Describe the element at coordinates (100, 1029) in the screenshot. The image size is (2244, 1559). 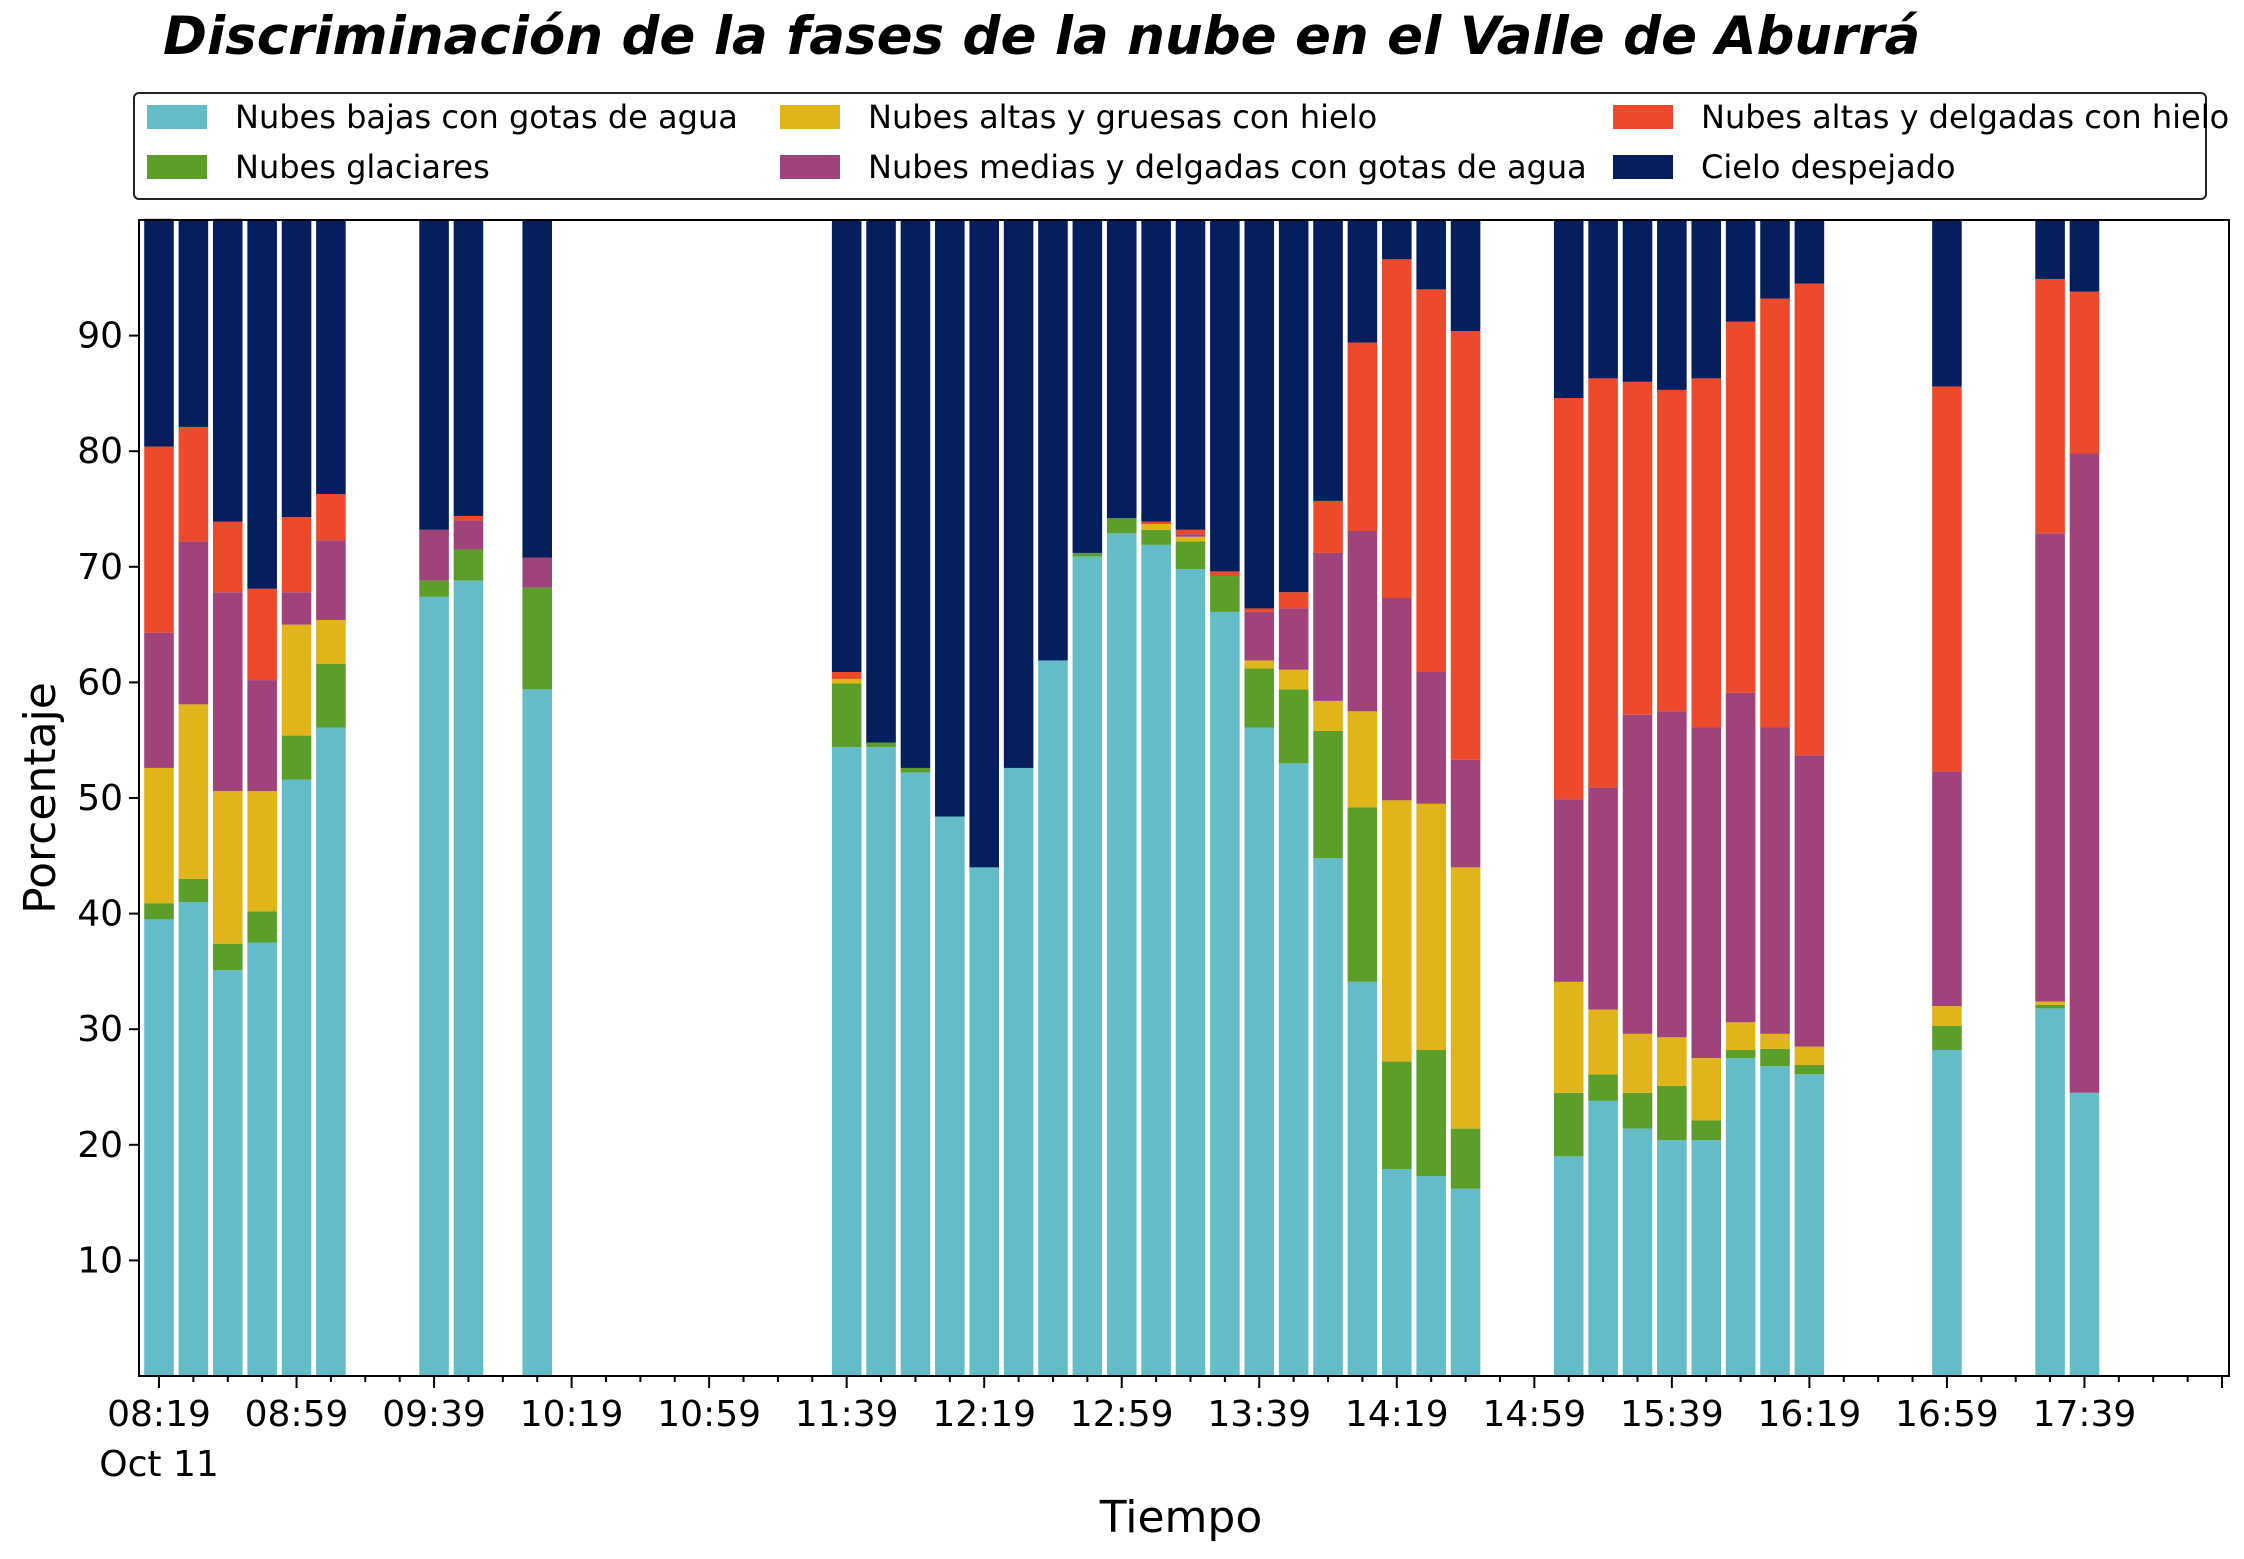
I see `y-tick-label: 30` at that location.